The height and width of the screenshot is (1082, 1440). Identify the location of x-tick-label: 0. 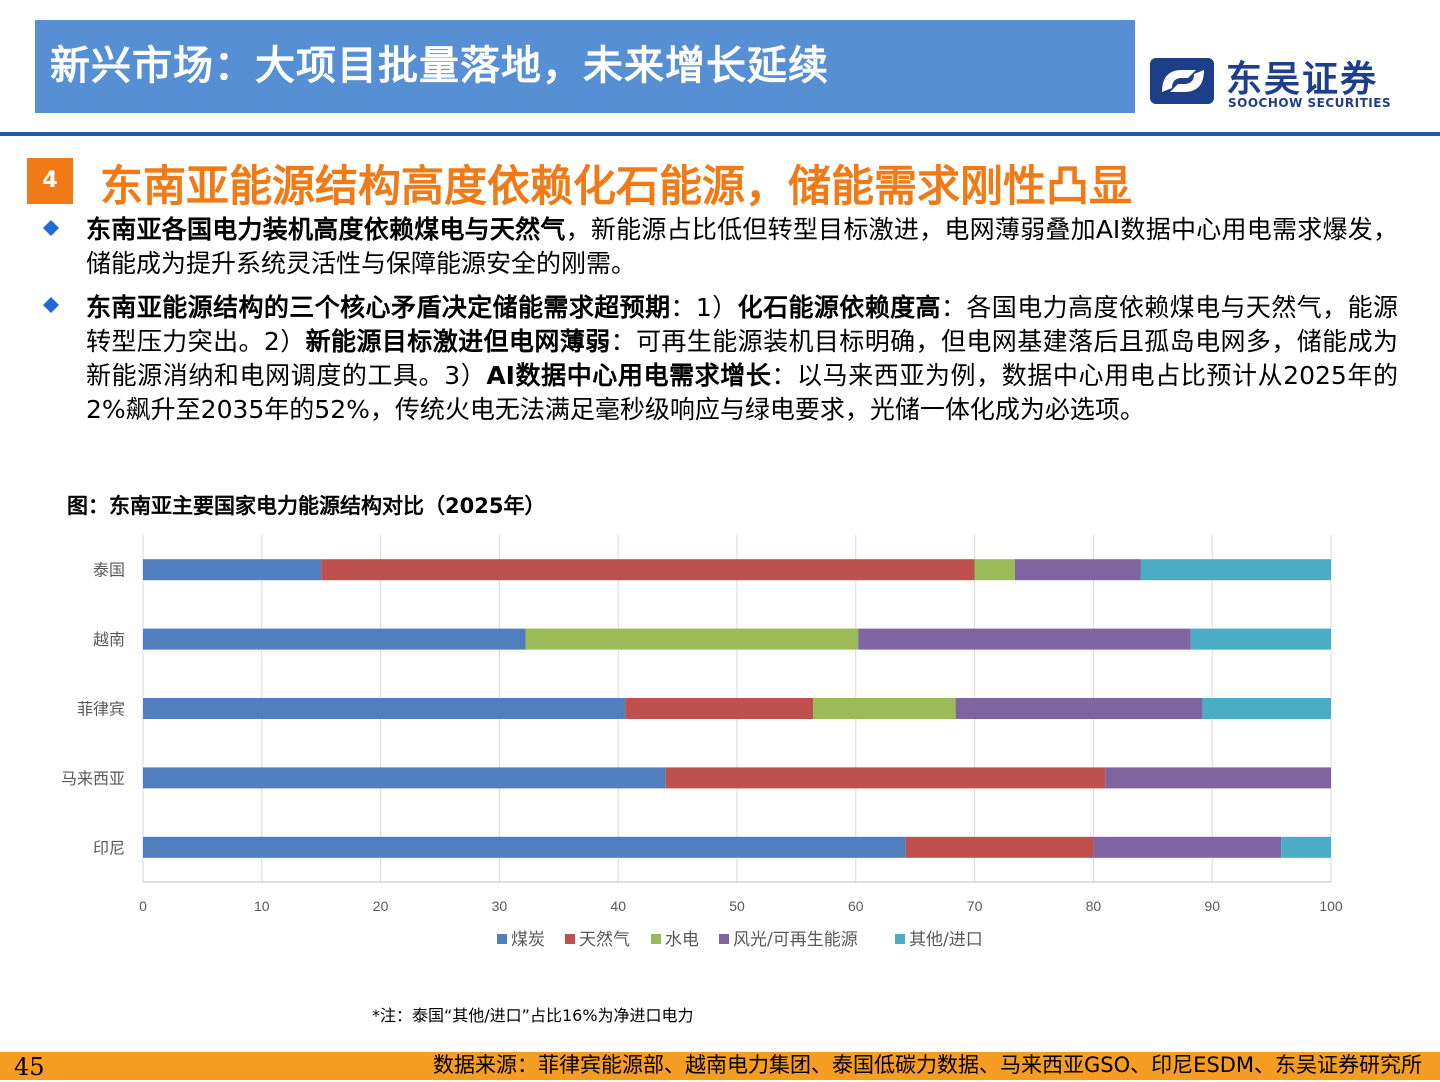
(143, 906).